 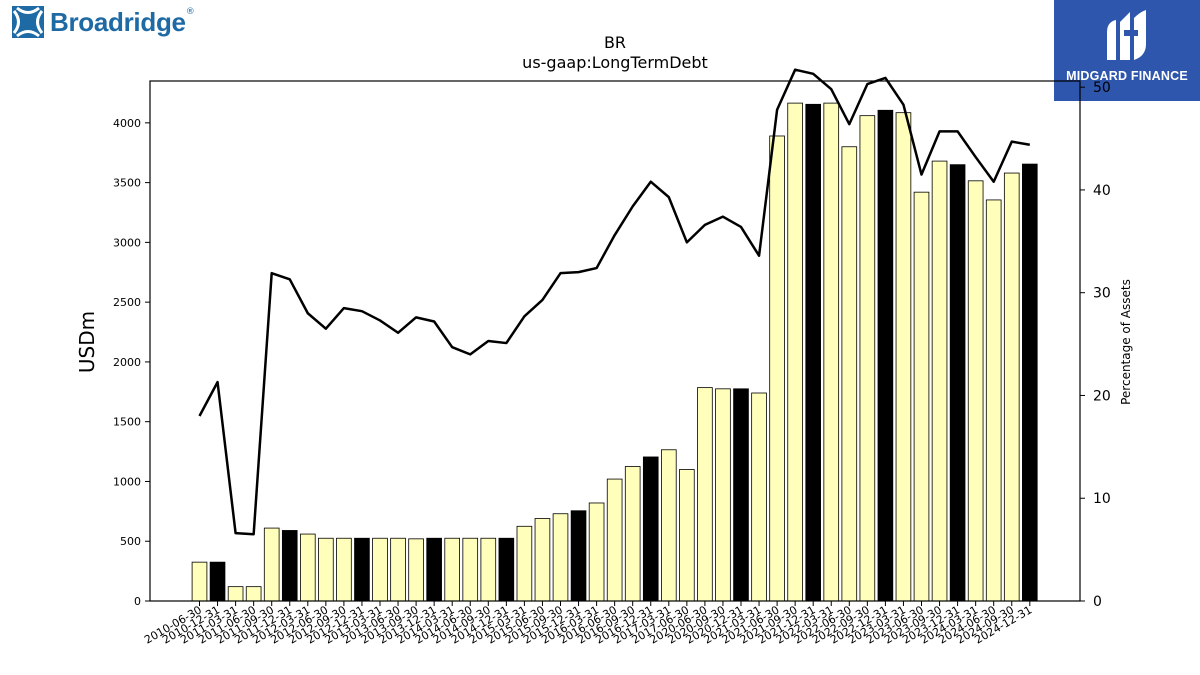 I want to click on y2-tick-label-50: 50, so click(x=1102, y=88).